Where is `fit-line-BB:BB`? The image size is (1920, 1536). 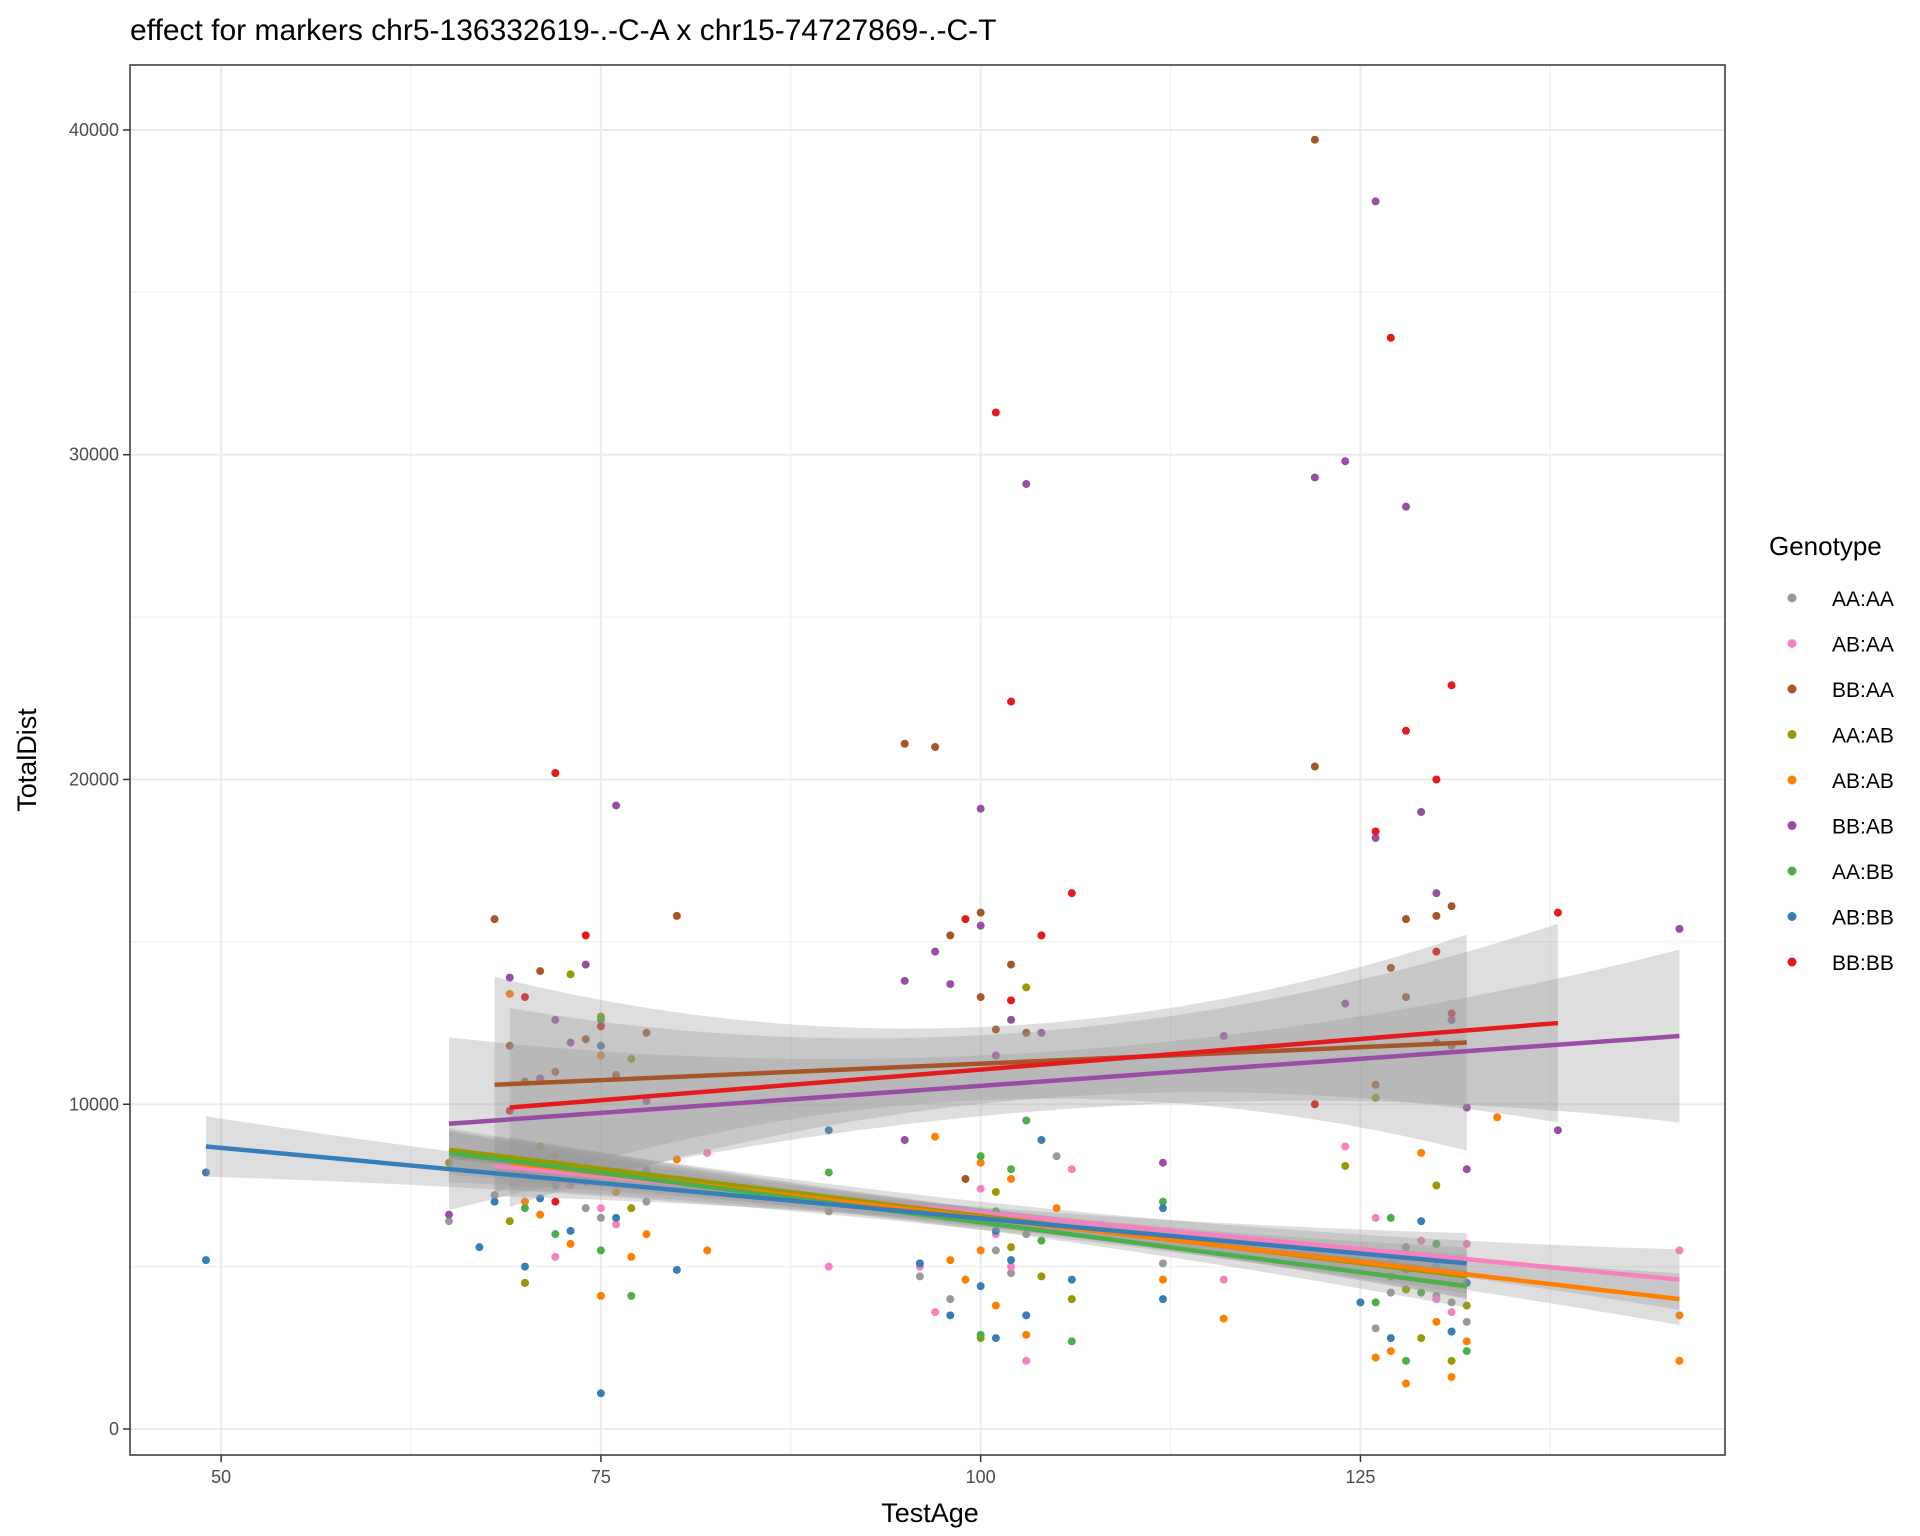
fit-line-BB:BB is located at coordinates (1034, 1065).